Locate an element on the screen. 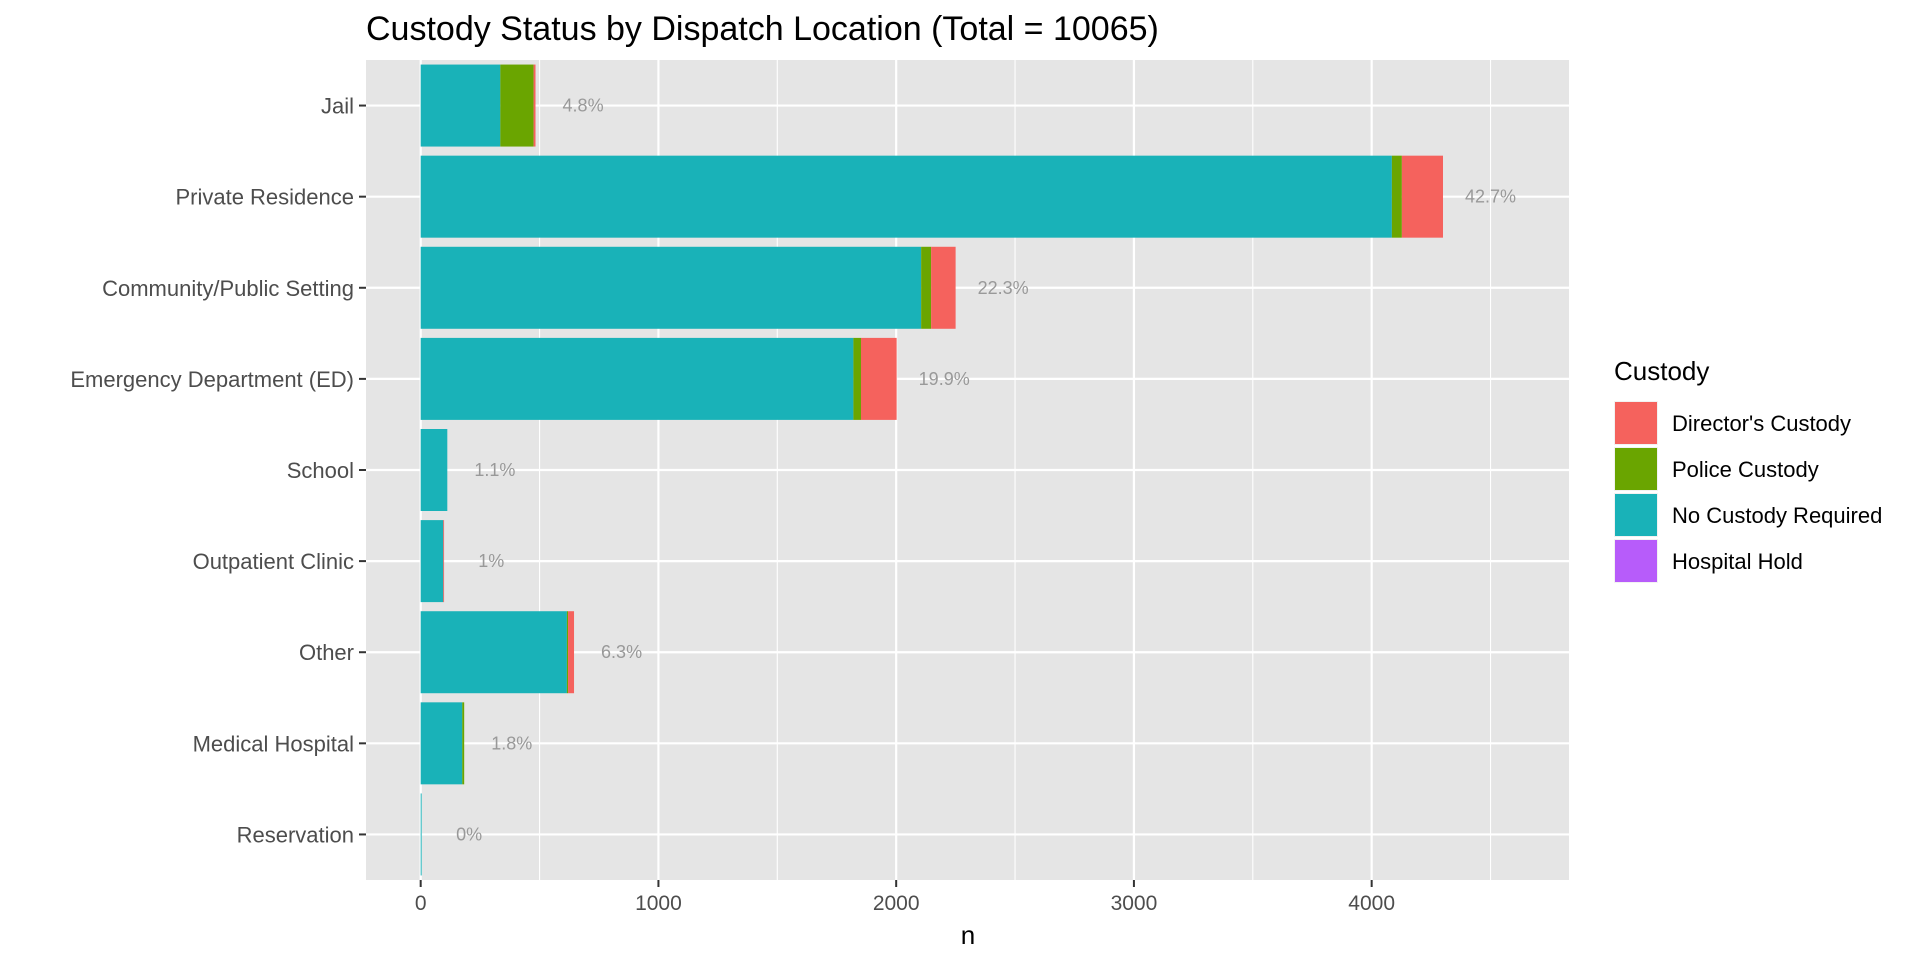  x-tick-label: 3000 is located at coordinates (1134, 903).